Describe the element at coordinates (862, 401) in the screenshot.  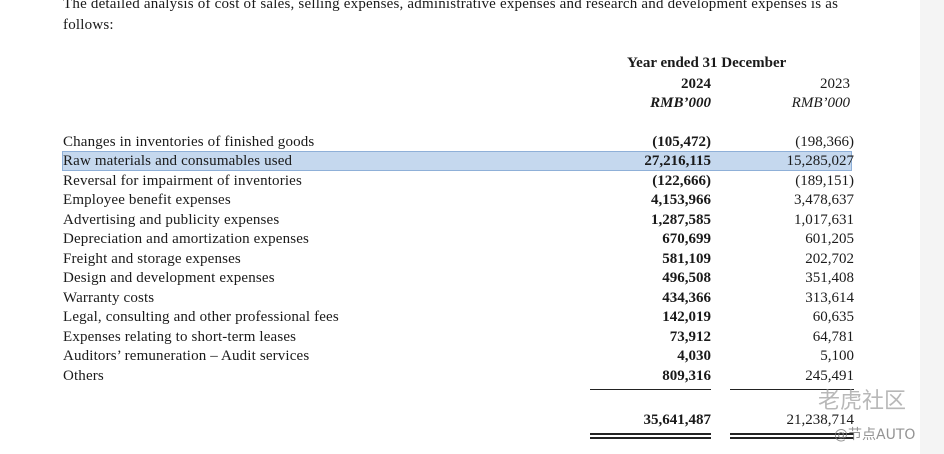
I see `watermark-community: 老虎社区` at that location.